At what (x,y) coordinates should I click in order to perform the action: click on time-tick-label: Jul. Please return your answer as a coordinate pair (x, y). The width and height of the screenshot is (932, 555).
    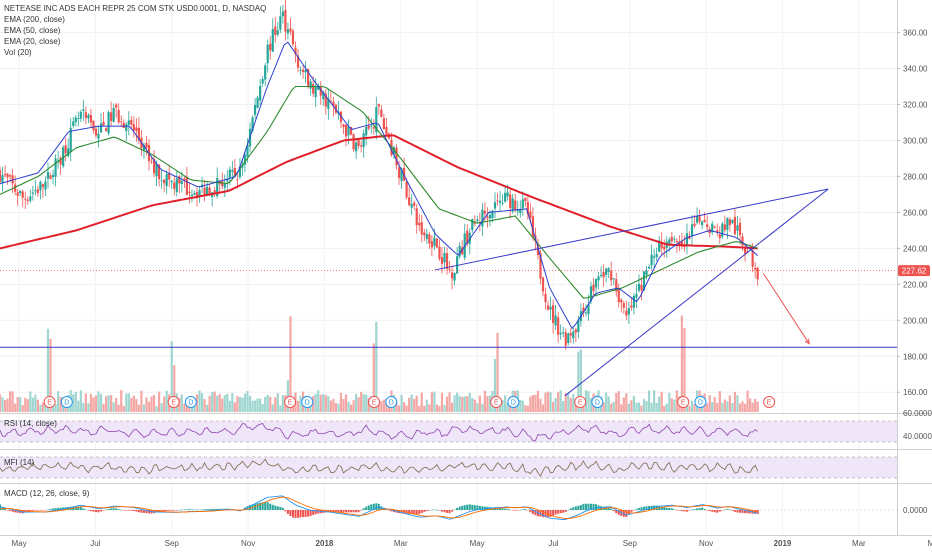
    Looking at the image, I should click on (553, 543).